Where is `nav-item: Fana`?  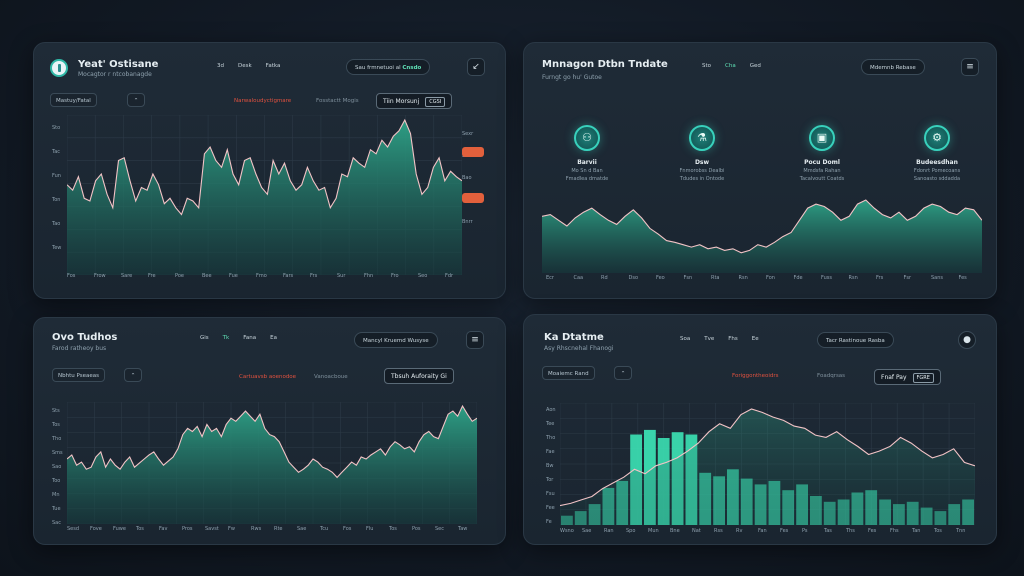
nav-item: Fana is located at coordinates (250, 338).